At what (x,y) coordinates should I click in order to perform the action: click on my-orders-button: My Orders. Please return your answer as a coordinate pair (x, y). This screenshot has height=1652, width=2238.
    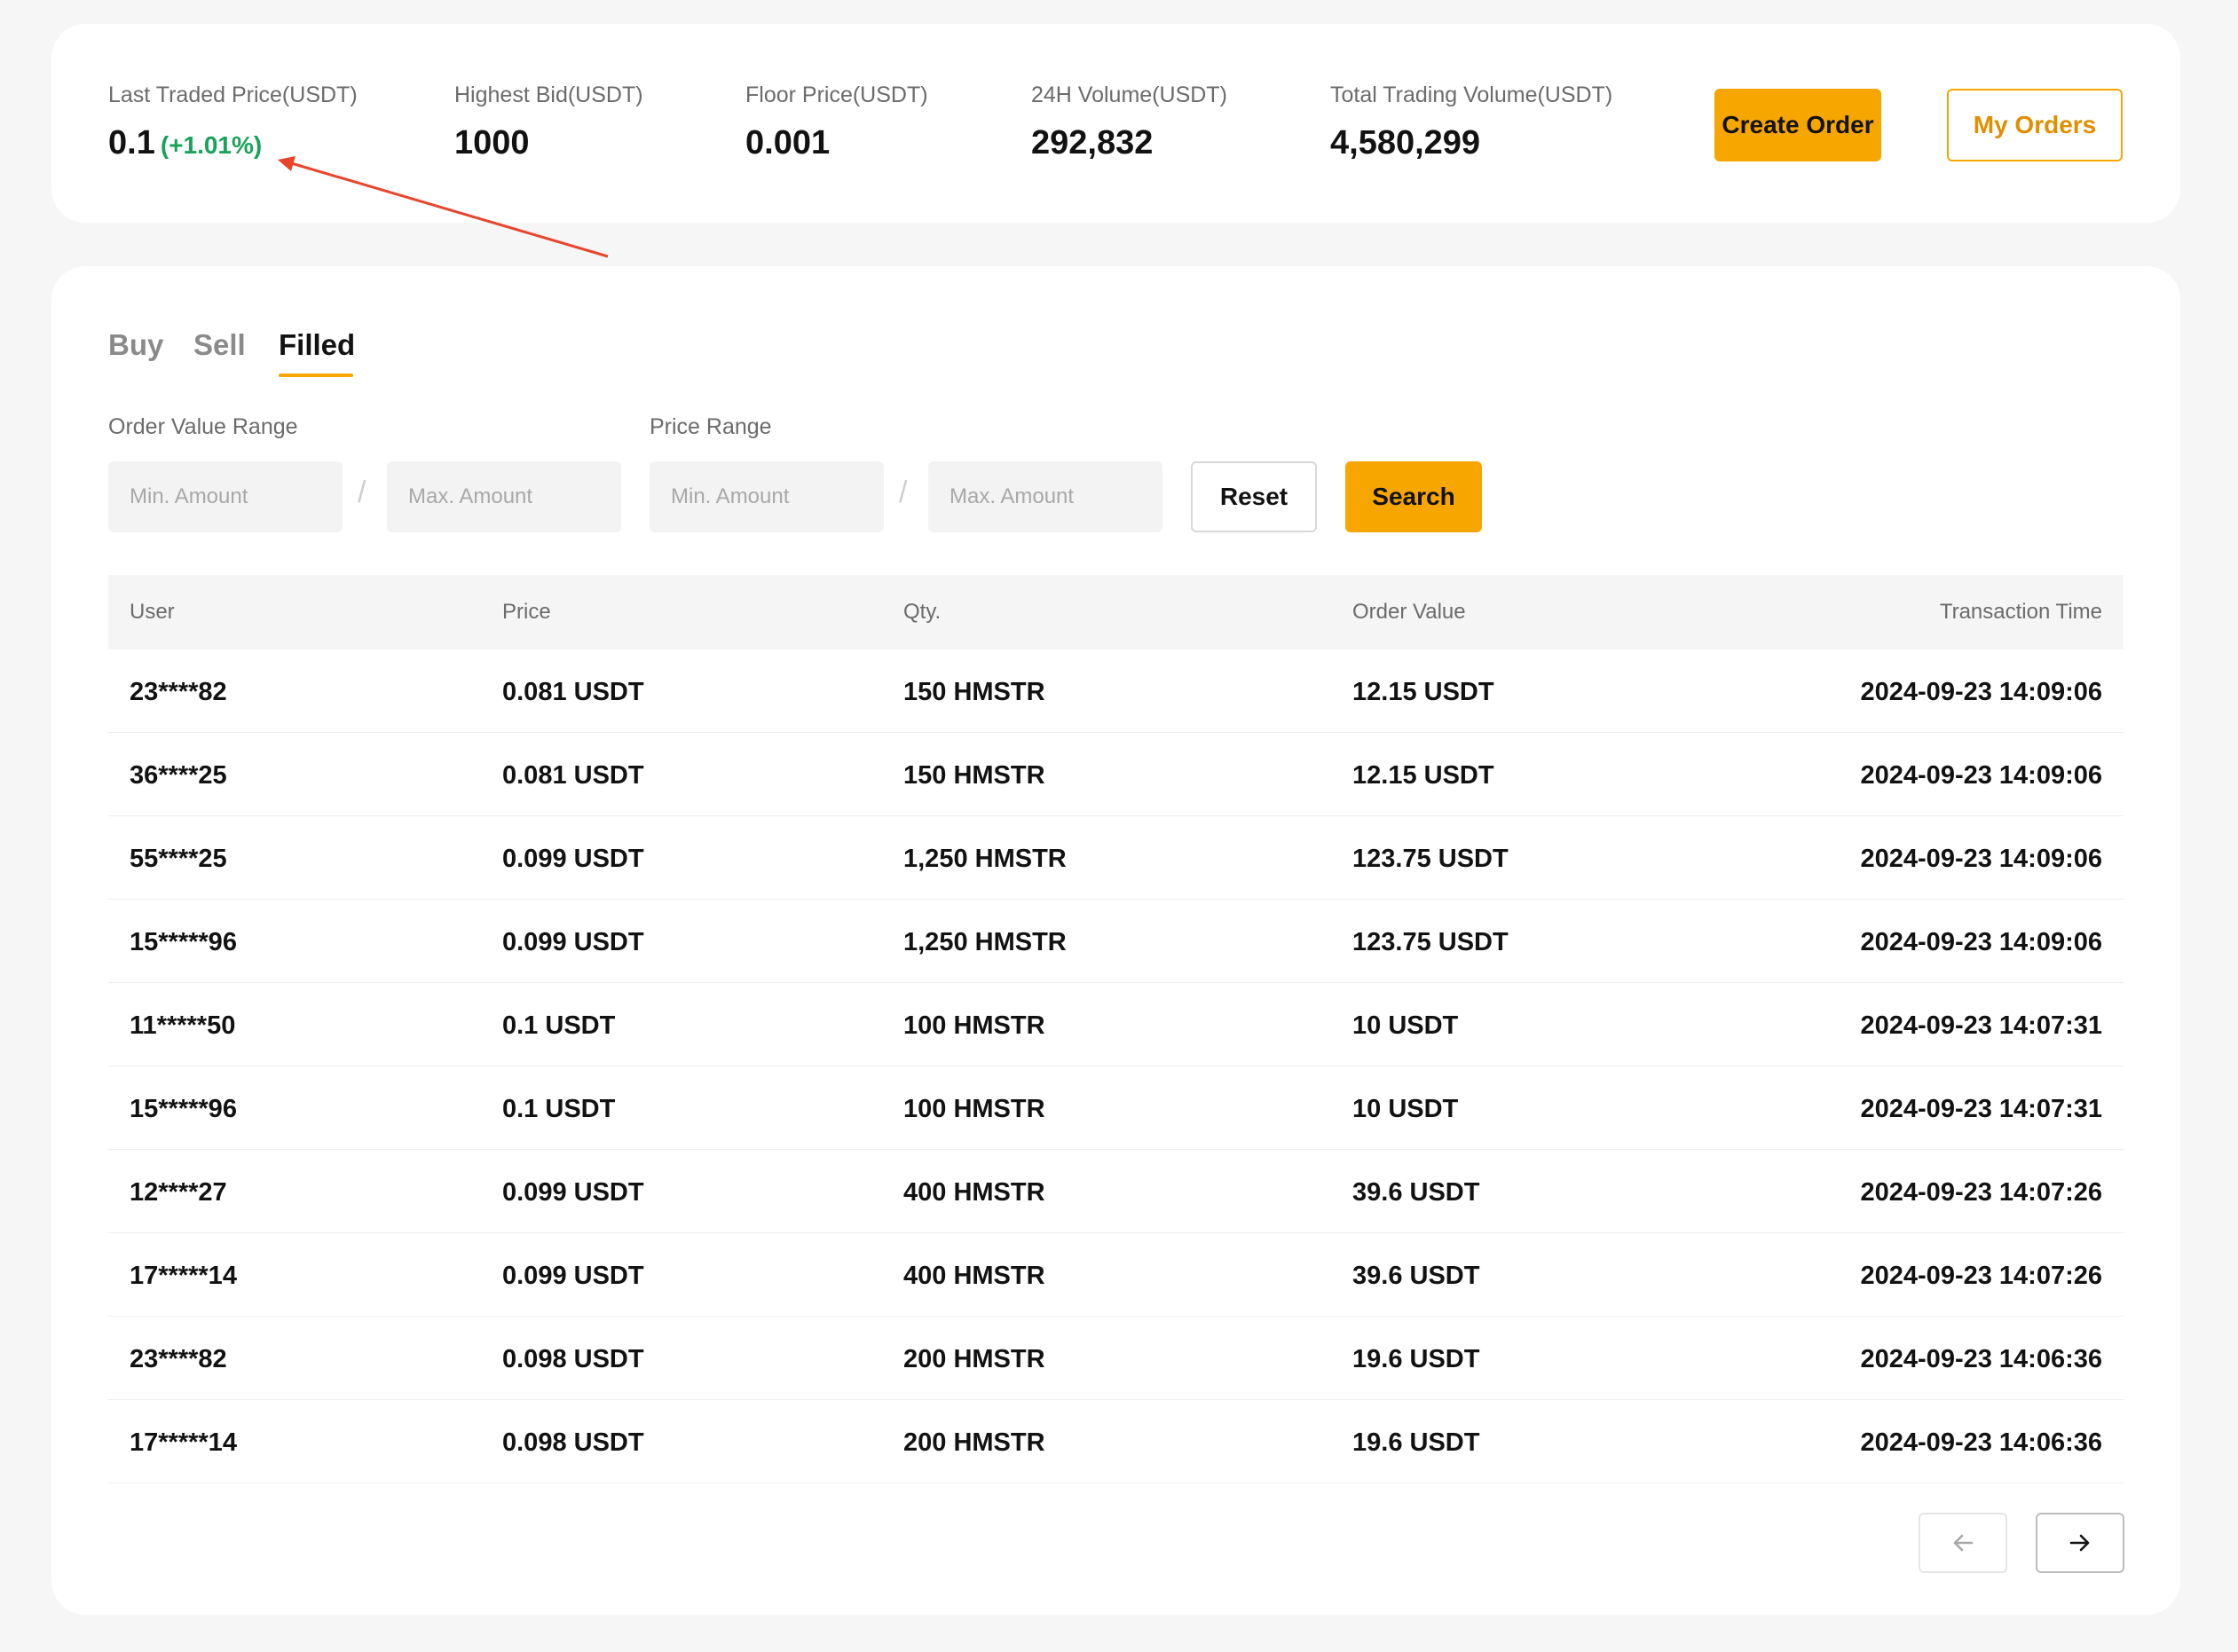
    Looking at the image, I should click on (2035, 125).